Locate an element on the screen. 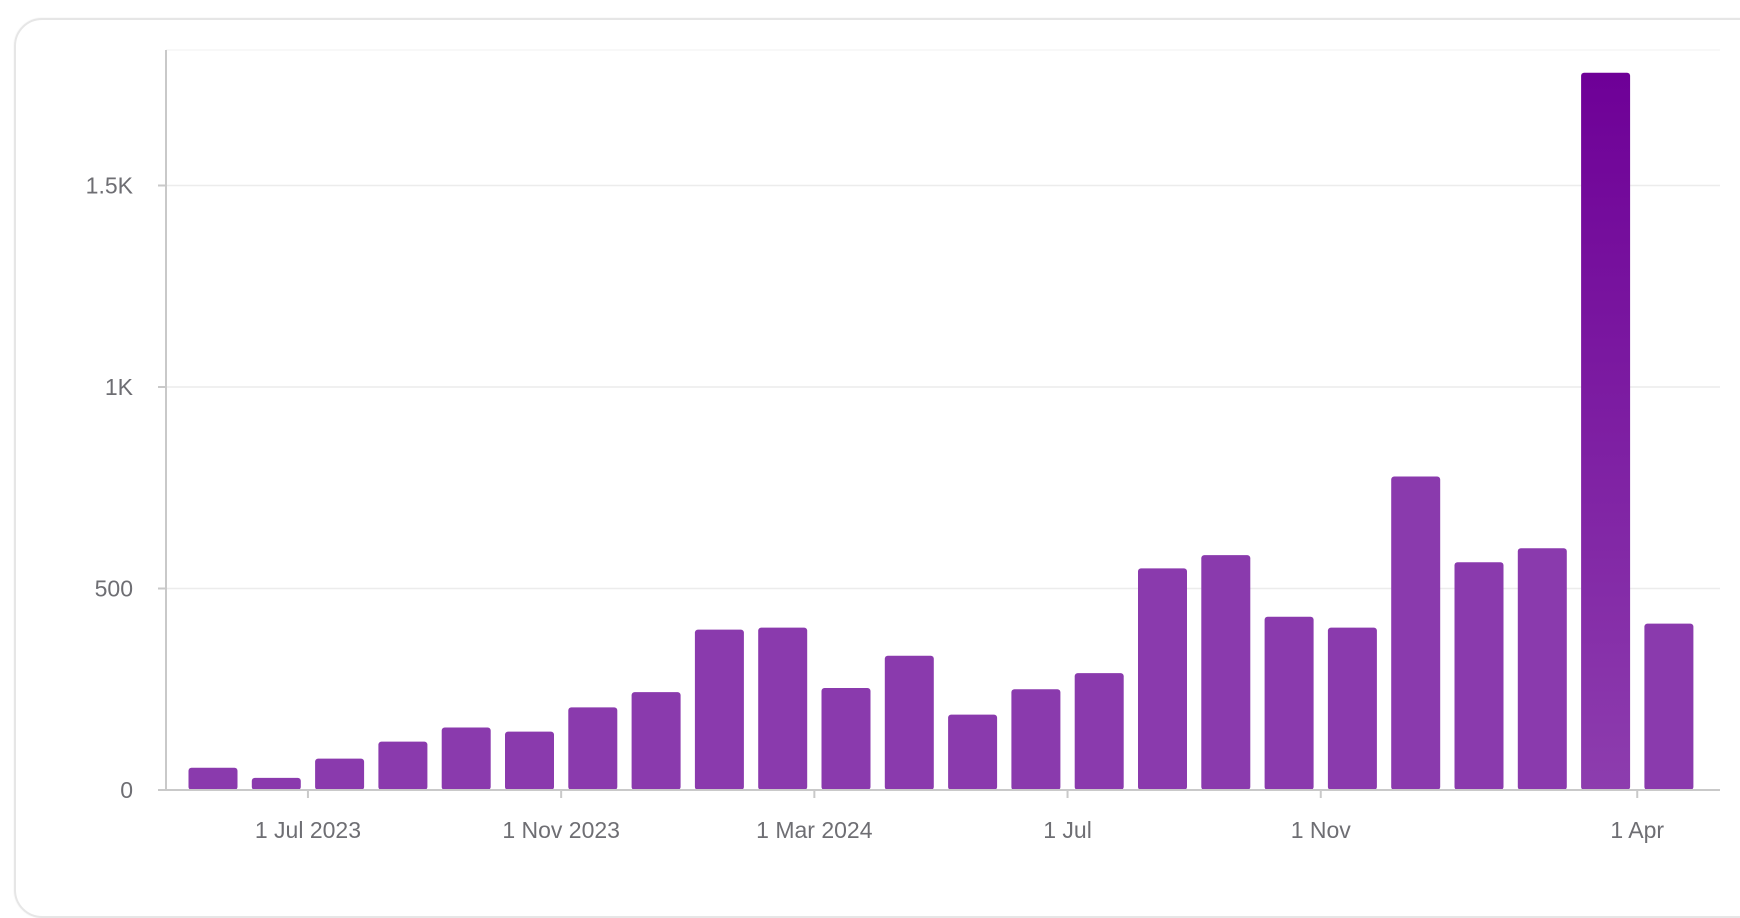 The image size is (1740, 918). y-tick-label: 500 is located at coordinates (114, 589).